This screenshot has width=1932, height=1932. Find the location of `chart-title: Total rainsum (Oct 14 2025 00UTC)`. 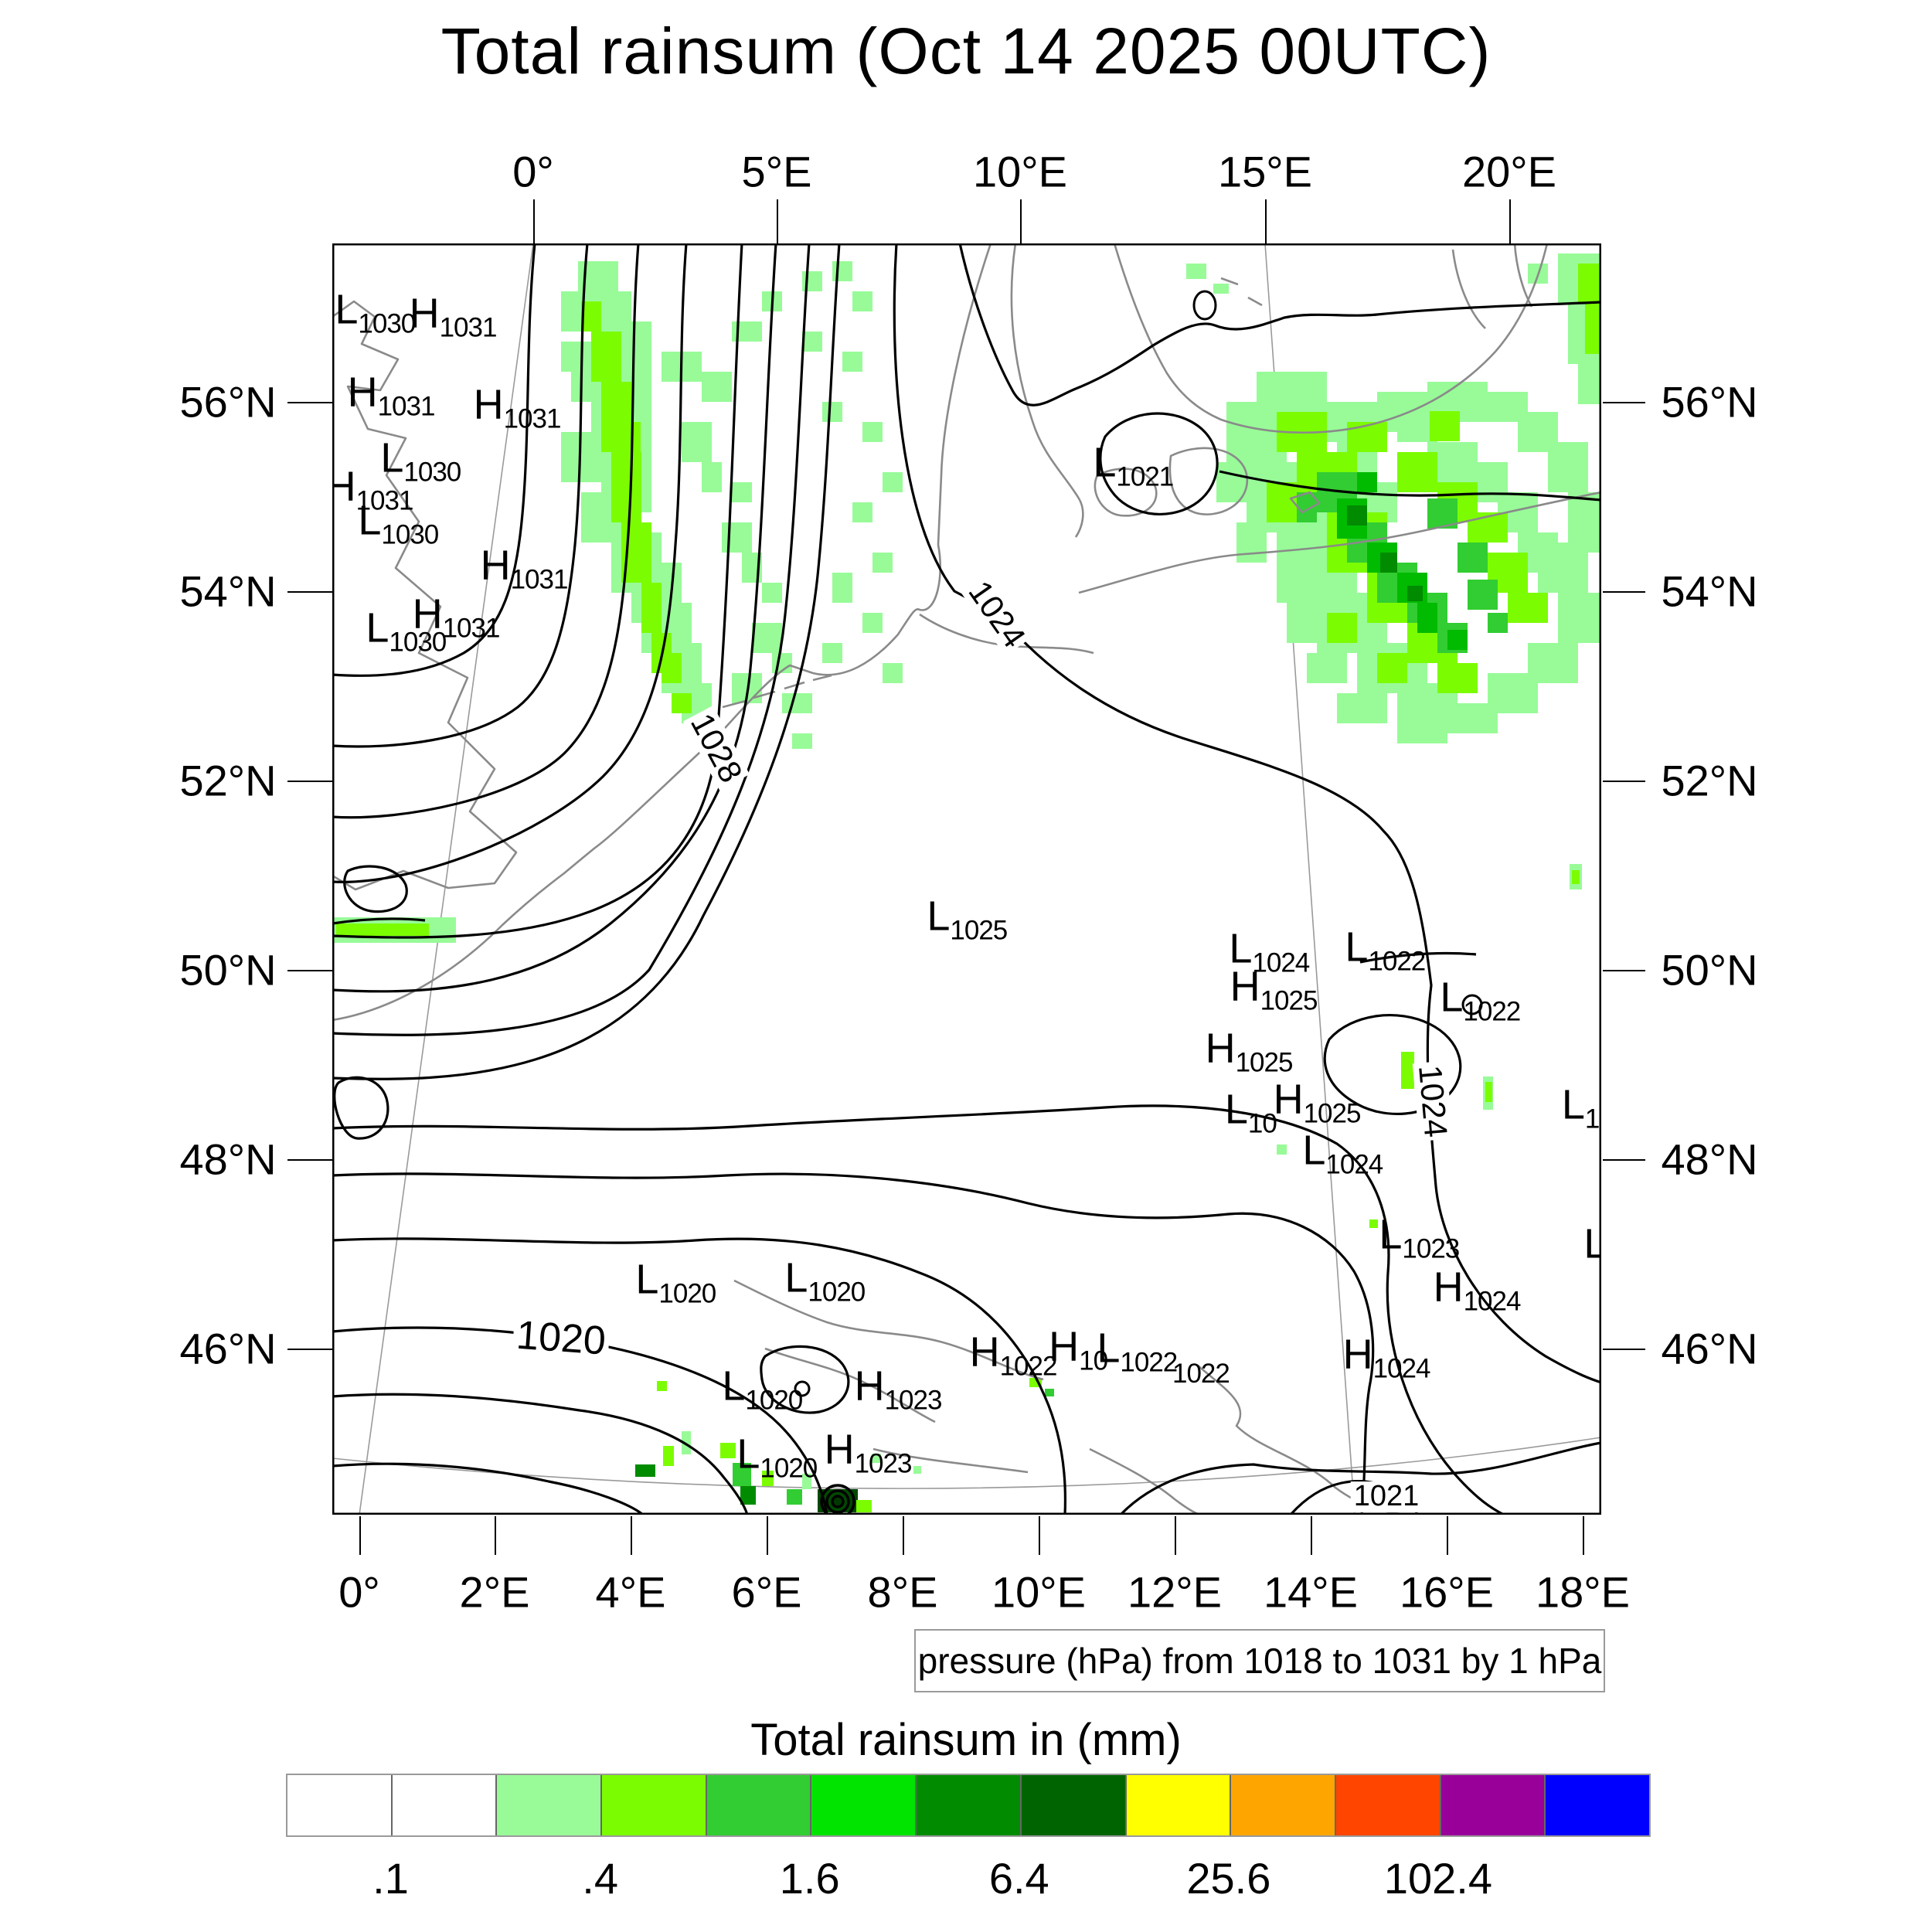

chart-title: Total rainsum (Oct 14 2025 00UTC) is located at coordinates (966, 51).